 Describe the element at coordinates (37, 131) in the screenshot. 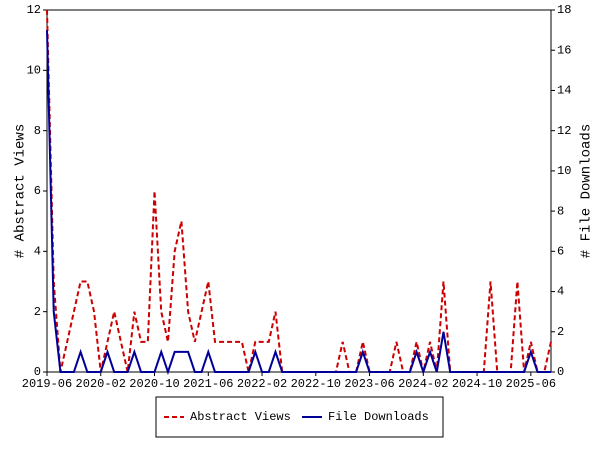

I see `y-tick-label: 8` at that location.